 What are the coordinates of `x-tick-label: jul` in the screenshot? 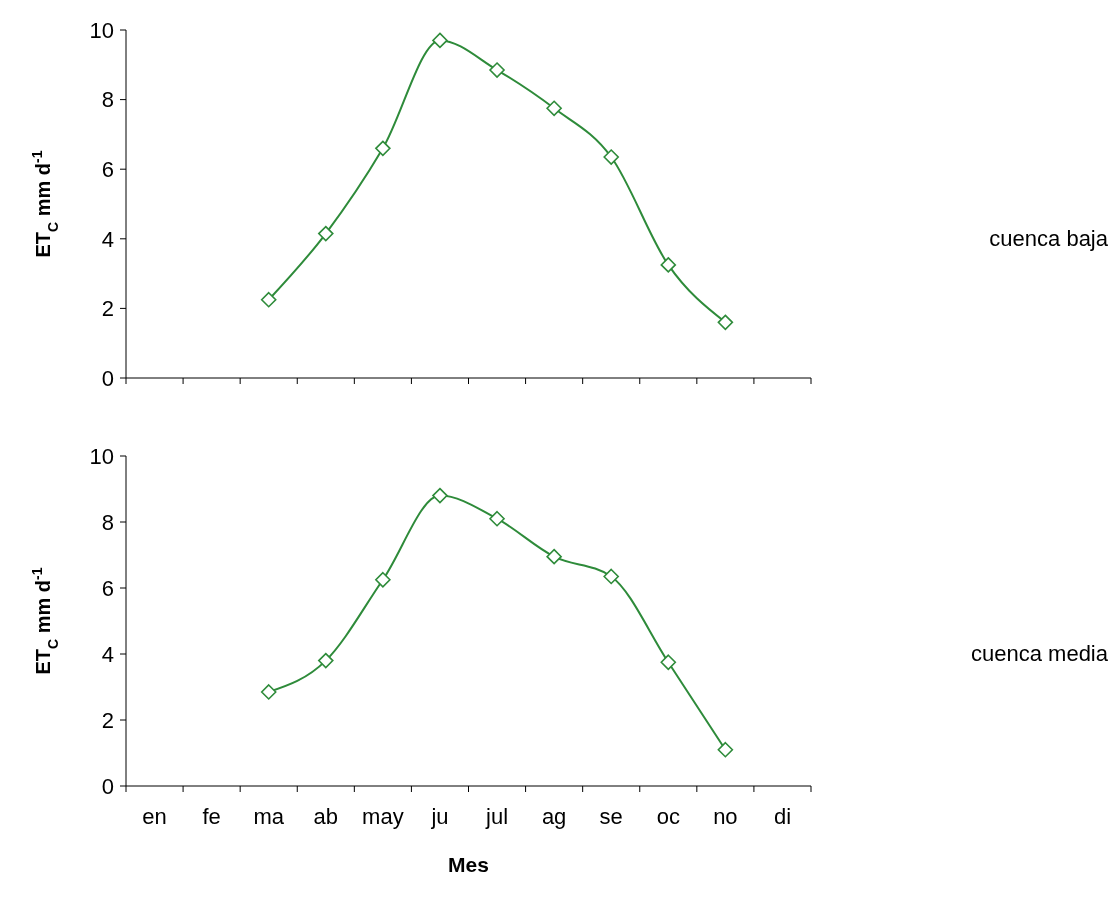 It's located at (497, 816).